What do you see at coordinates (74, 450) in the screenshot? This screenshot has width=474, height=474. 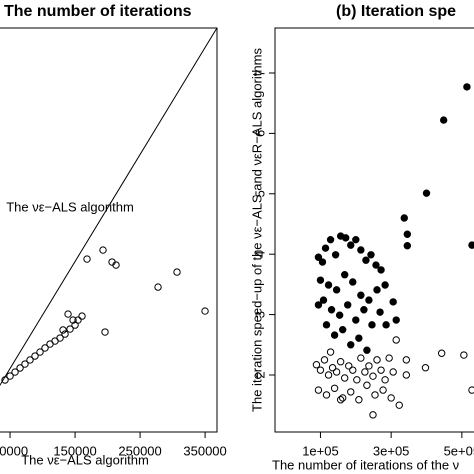 I see `x-tick-label: 150000` at bounding box center [74, 450].